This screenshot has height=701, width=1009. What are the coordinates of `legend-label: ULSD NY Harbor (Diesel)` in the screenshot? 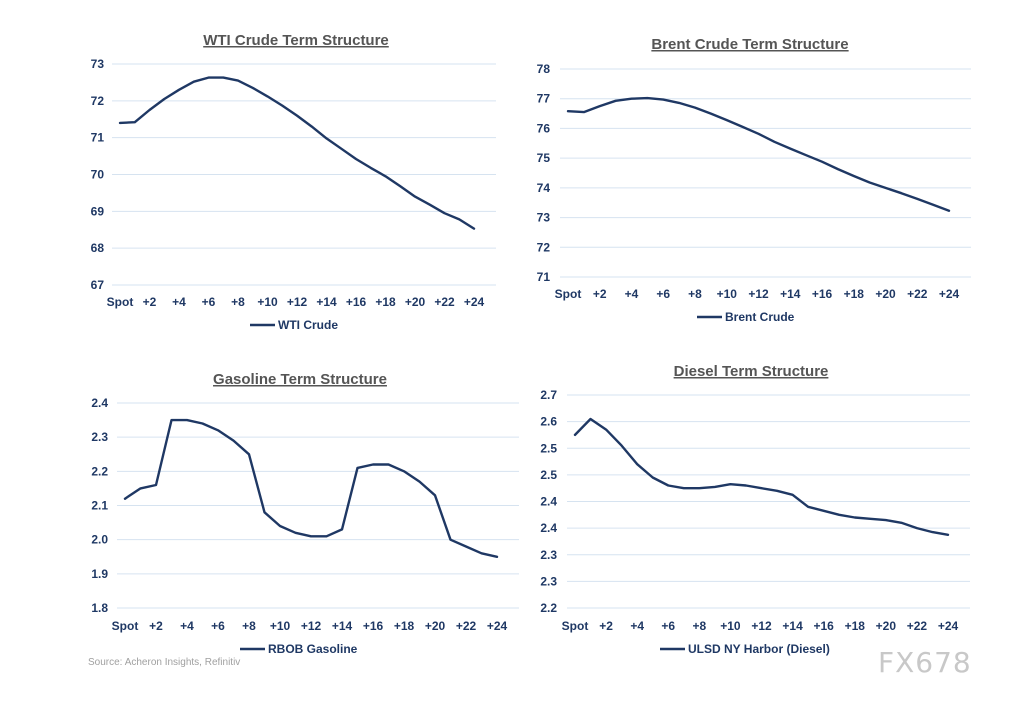 It's located at (759, 649).